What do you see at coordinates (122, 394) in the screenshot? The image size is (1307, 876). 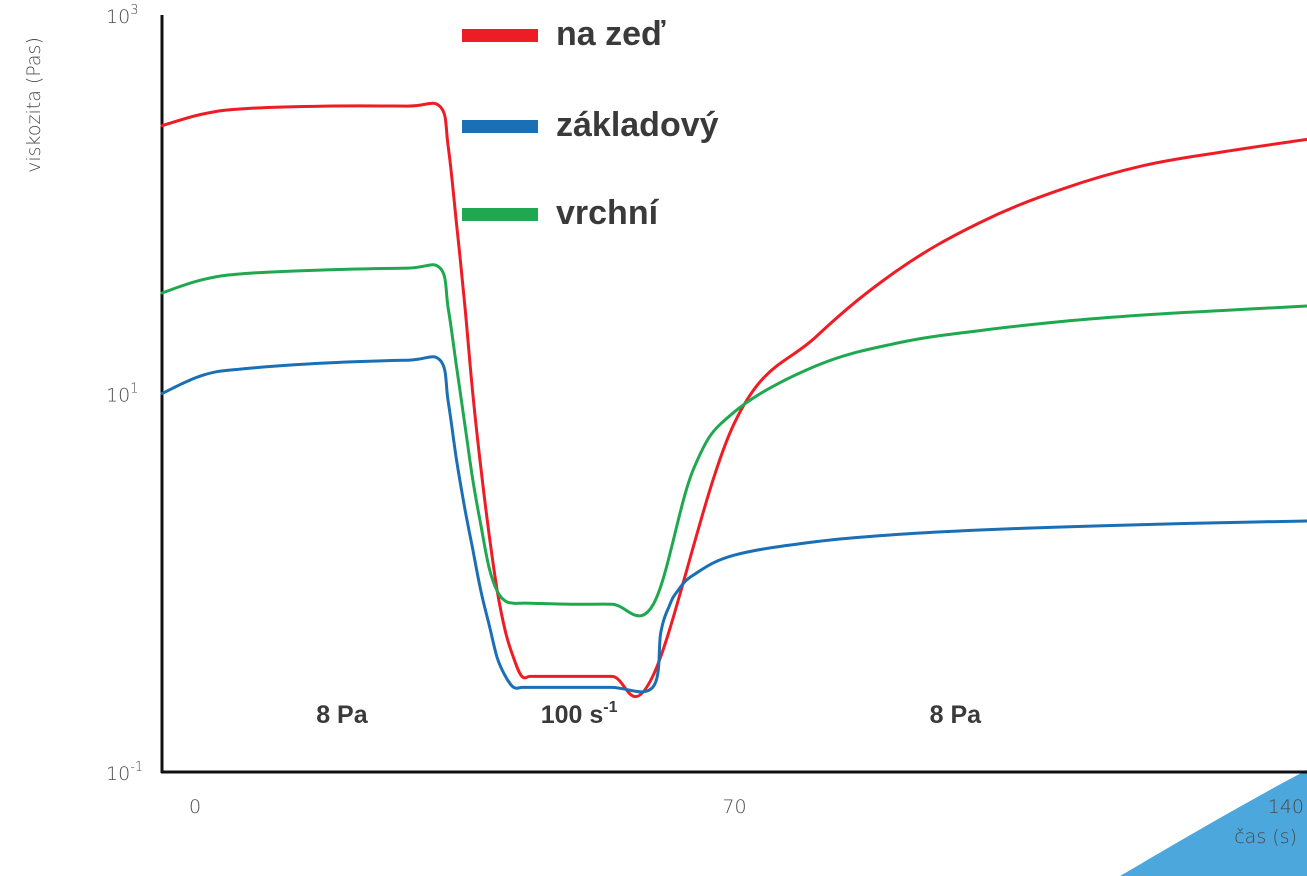 I see `y-tick-label: 10¹` at bounding box center [122, 394].